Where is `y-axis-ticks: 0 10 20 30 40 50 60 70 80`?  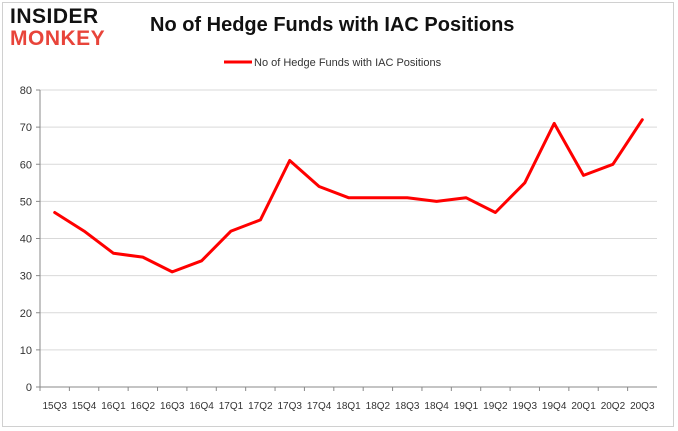 y-axis-ticks: 0 10 20 30 40 50 60 70 80 is located at coordinates (30, 239).